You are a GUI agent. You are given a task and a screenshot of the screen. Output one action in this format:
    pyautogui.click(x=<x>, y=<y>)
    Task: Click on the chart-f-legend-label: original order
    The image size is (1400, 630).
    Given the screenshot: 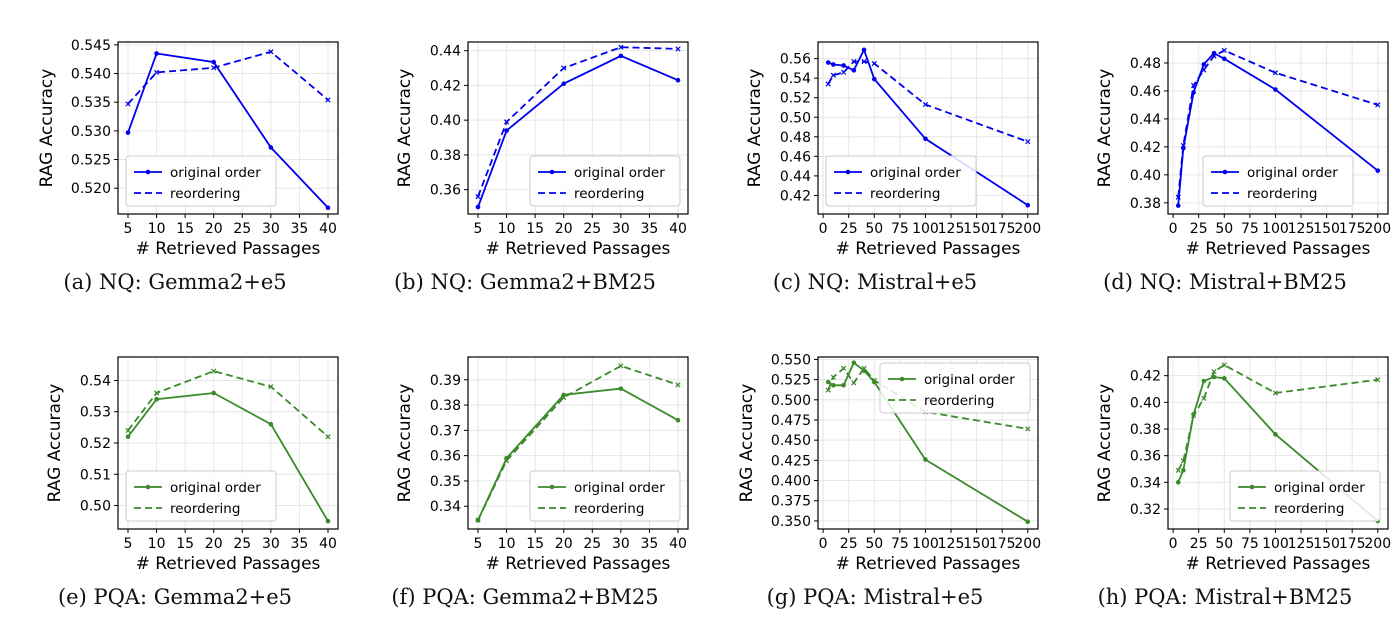 What is the action you would take?
    pyautogui.click(x=619, y=488)
    